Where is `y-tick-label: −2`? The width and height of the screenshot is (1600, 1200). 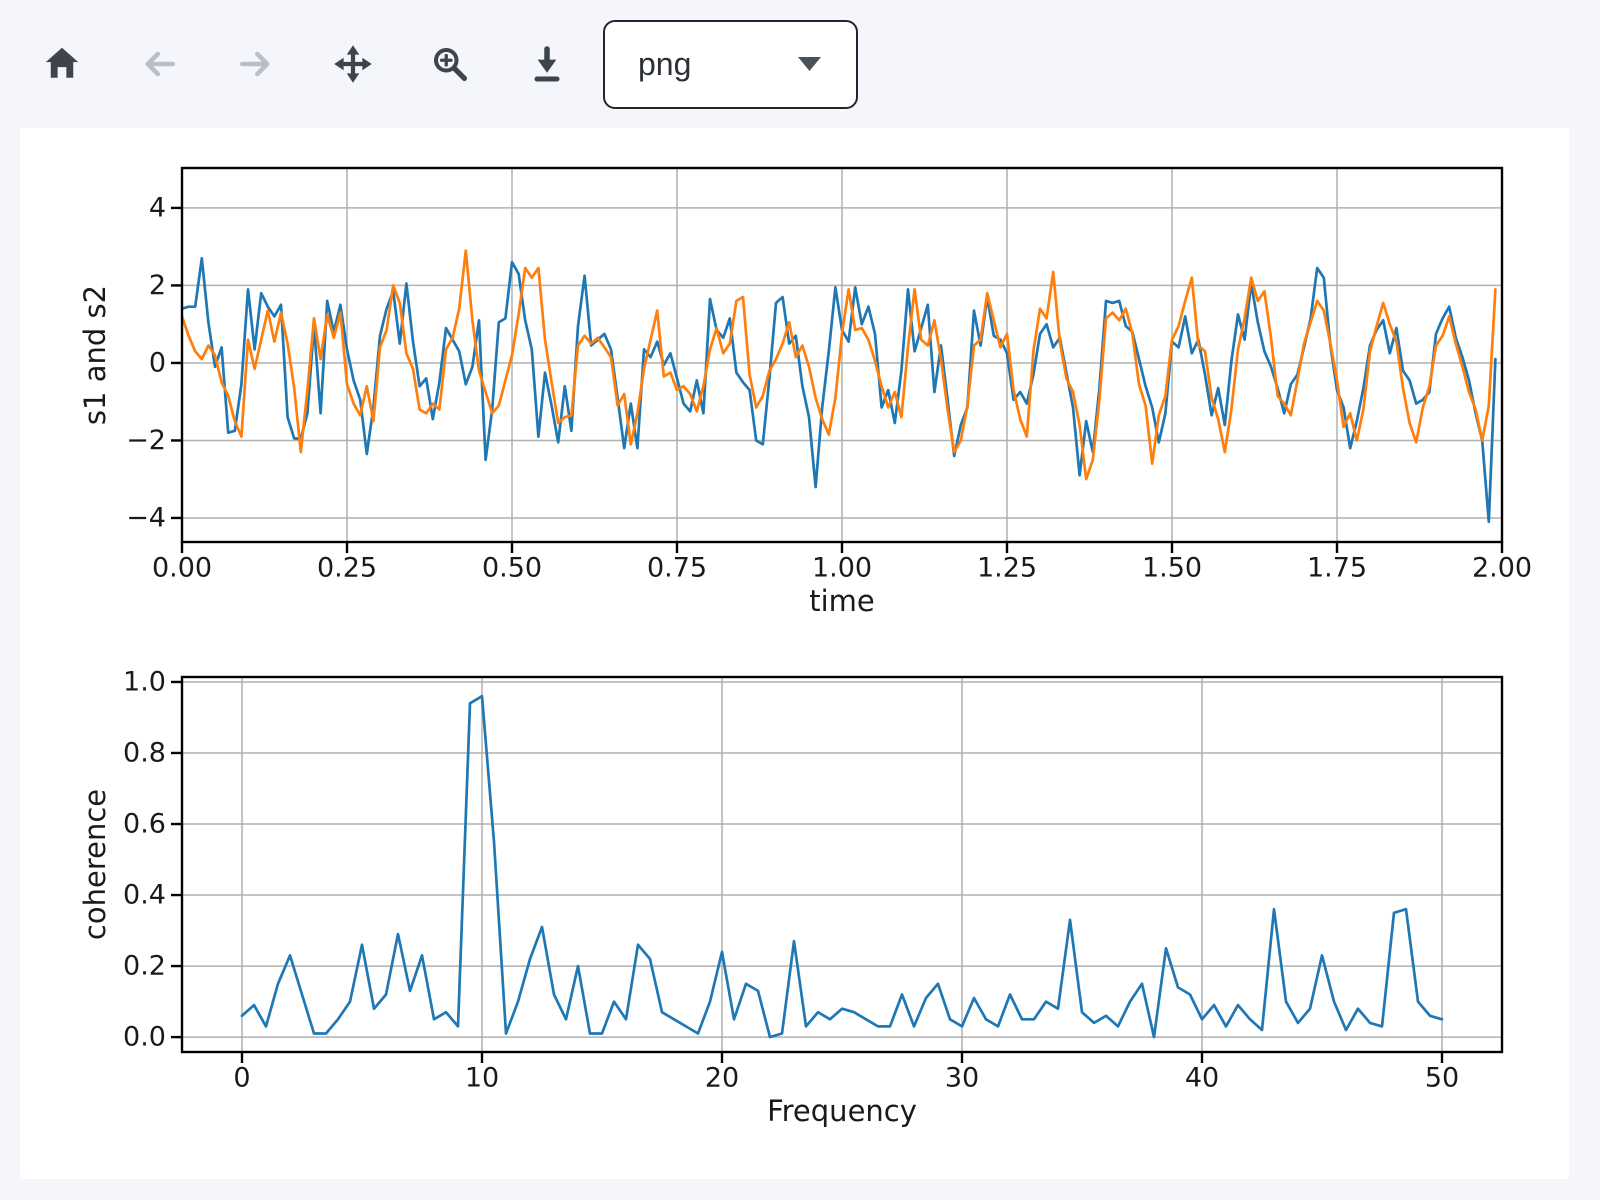 y-tick-label: −2 is located at coordinates (146, 440).